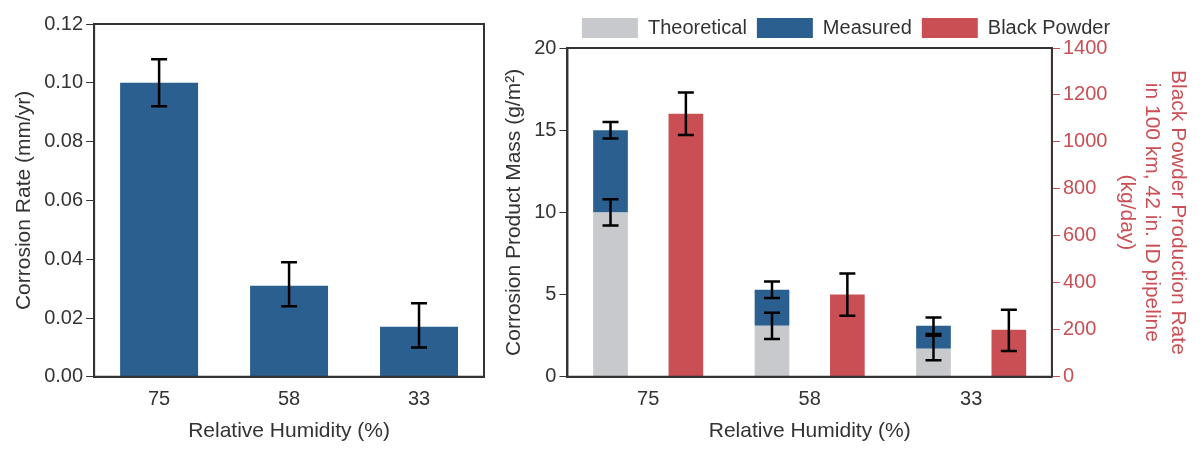  Describe the element at coordinates (23, 200) in the screenshot. I see `y-axis-title: Corrosion Rate (mm/yr)` at that location.